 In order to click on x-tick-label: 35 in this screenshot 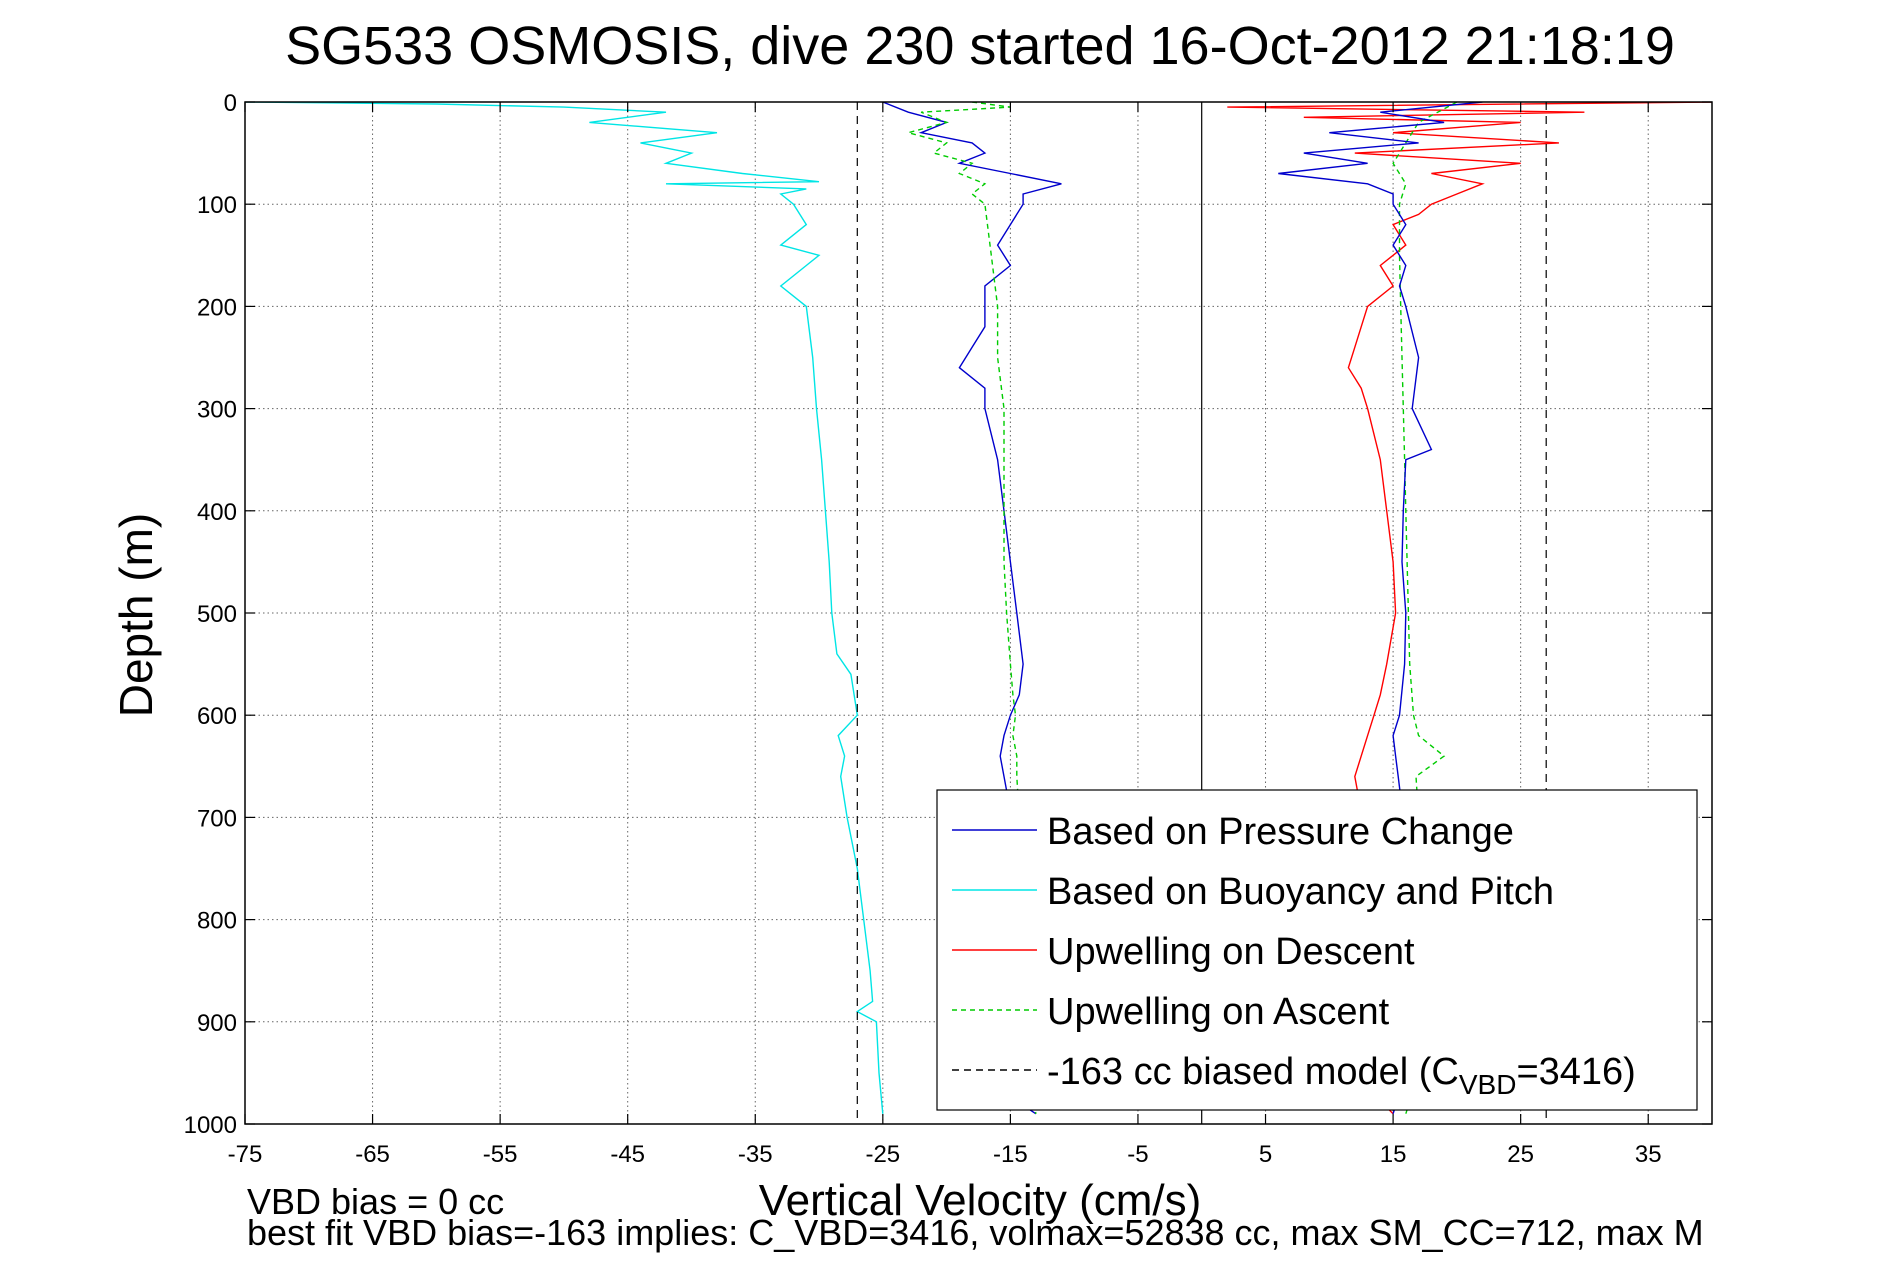, I will do `click(1648, 1154)`.